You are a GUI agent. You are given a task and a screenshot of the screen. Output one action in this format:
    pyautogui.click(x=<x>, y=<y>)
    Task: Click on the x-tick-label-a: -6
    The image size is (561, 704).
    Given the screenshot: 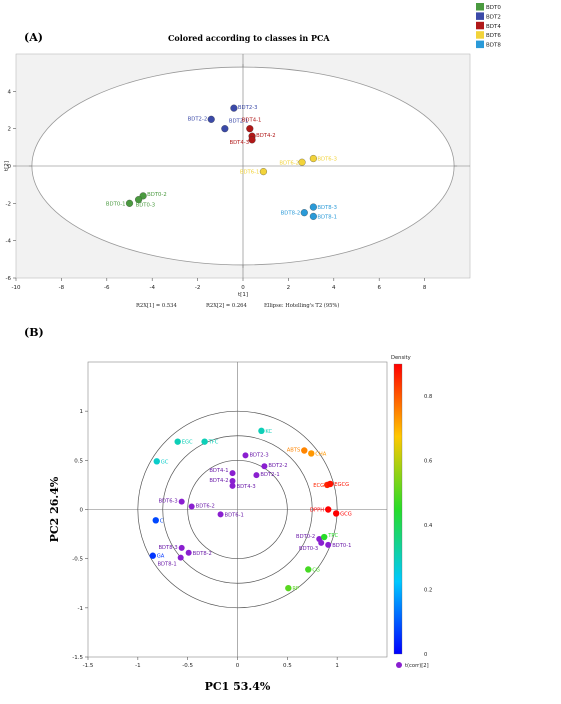 What is the action you would take?
    pyautogui.click(x=107, y=288)
    